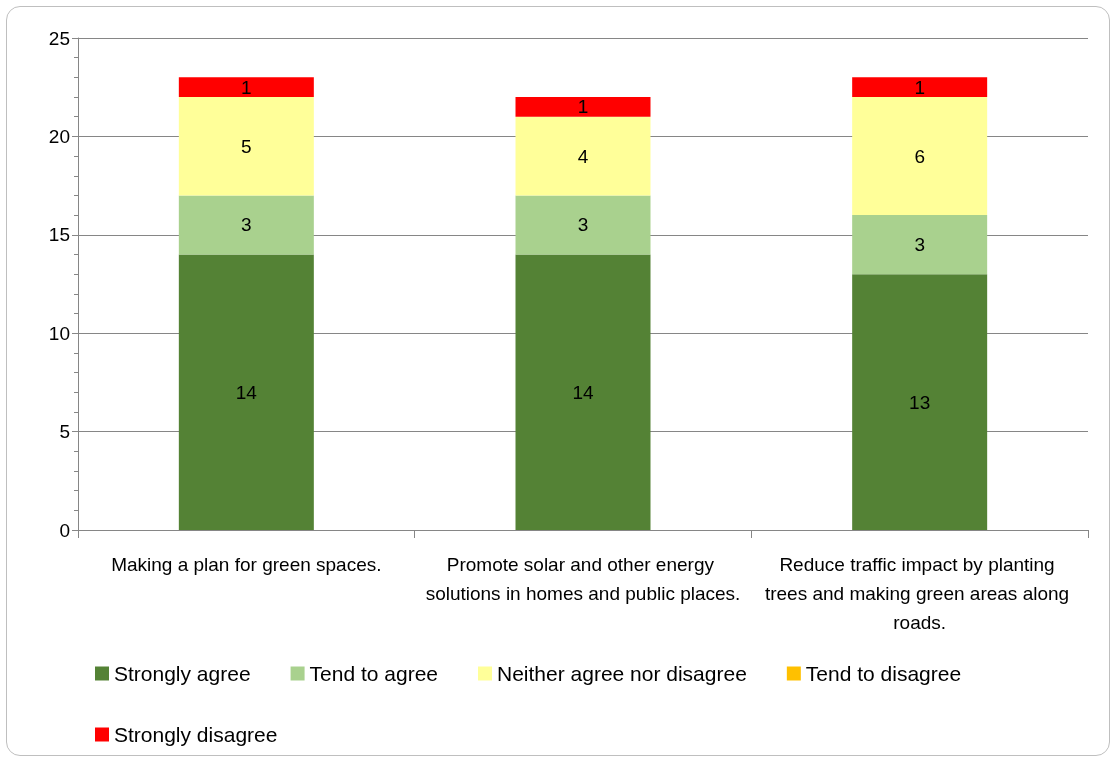 The height and width of the screenshot is (765, 1120). I want to click on x-tick-label: Reduce traffic impact by planting trees and making green areas along roads., so click(919, 593).